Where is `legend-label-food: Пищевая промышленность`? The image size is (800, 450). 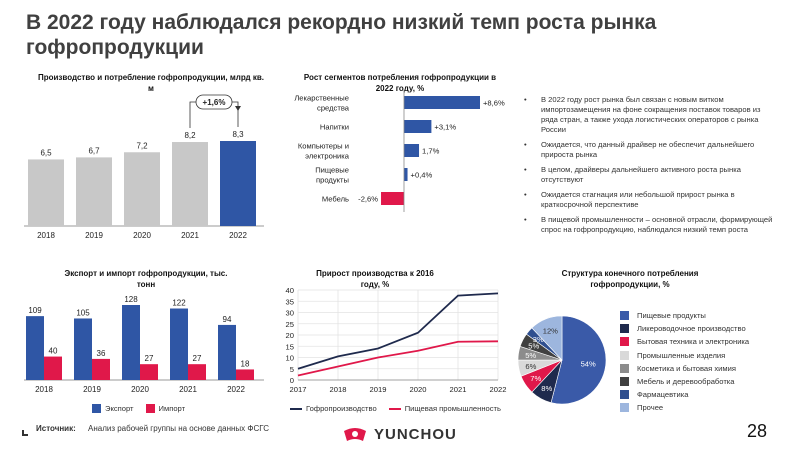
legend-label-food: Пищевая промышленность is located at coordinates (452, 408).